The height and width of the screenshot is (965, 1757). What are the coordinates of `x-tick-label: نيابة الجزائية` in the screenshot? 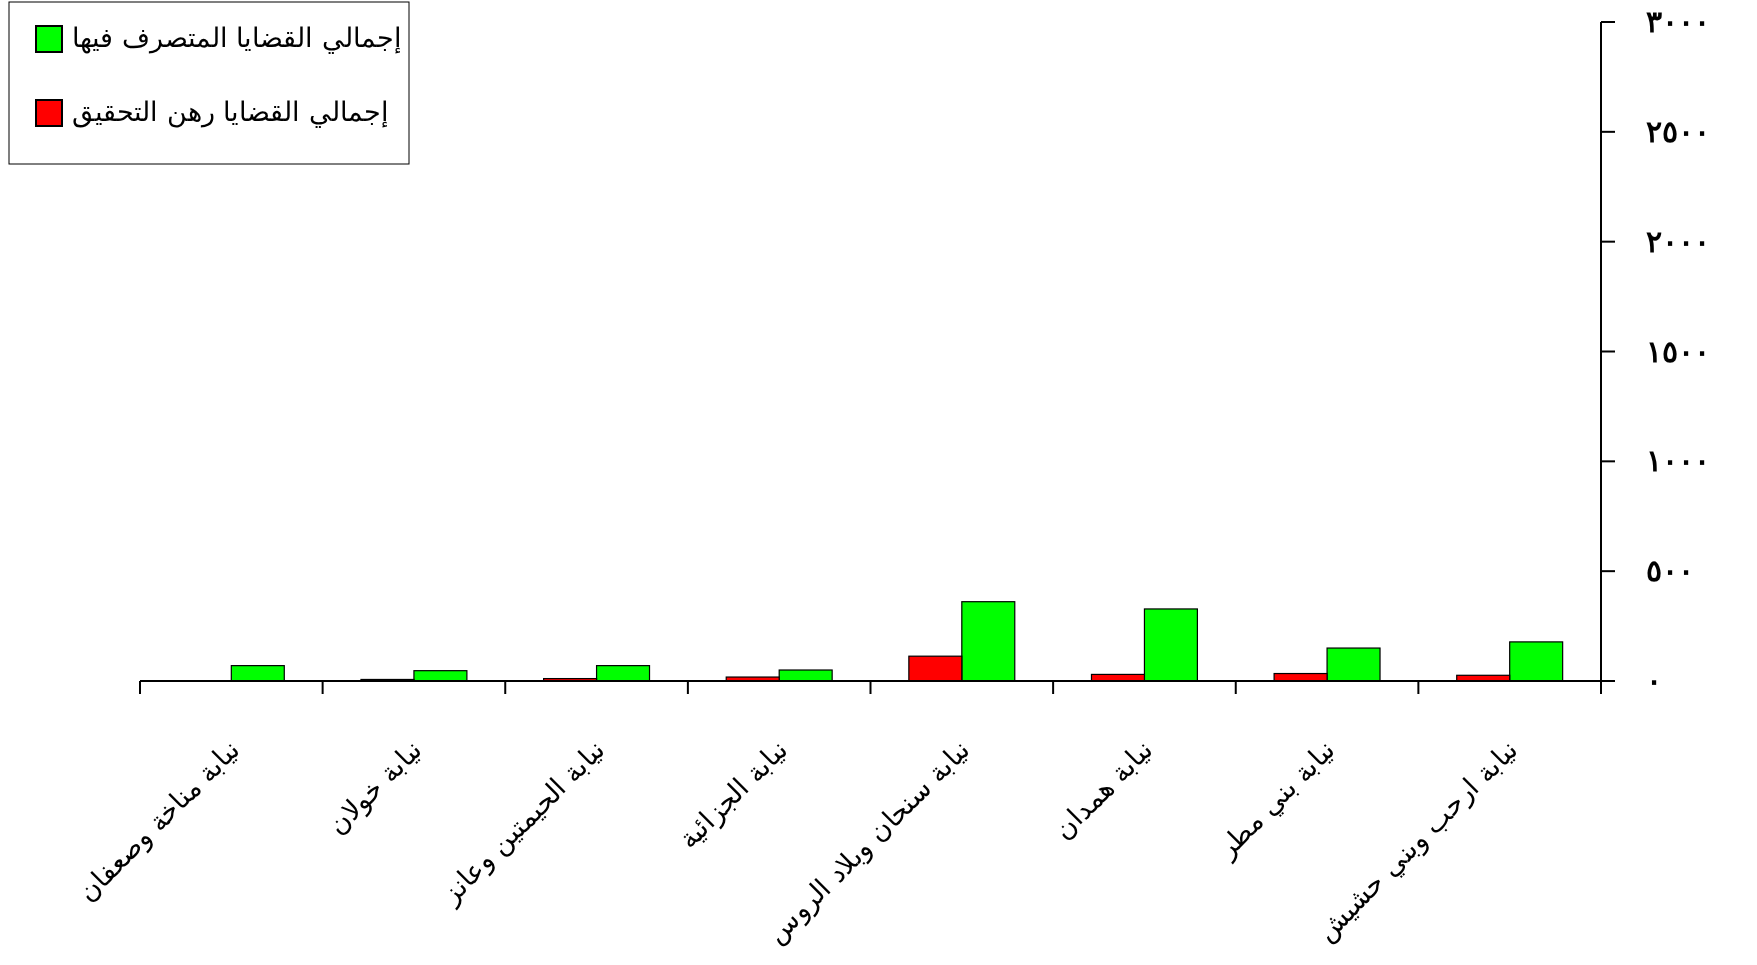 It's located at (733, 794).